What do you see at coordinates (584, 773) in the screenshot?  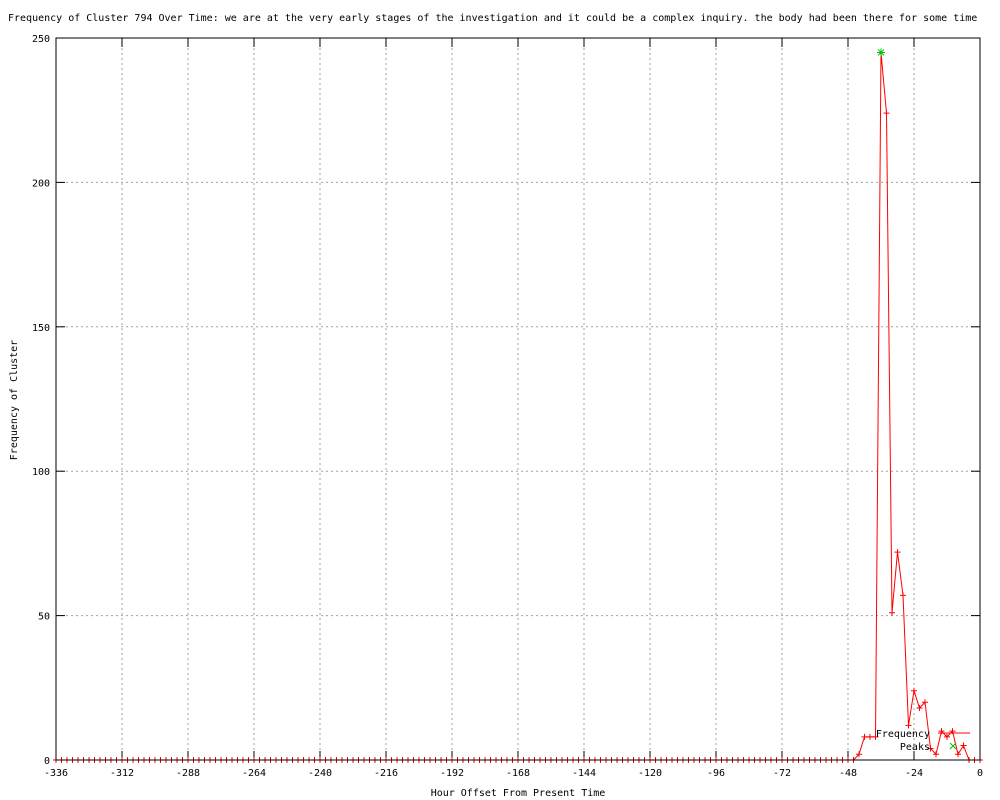 I see `x-tick-label: -144` at bounding box center [584, 773].